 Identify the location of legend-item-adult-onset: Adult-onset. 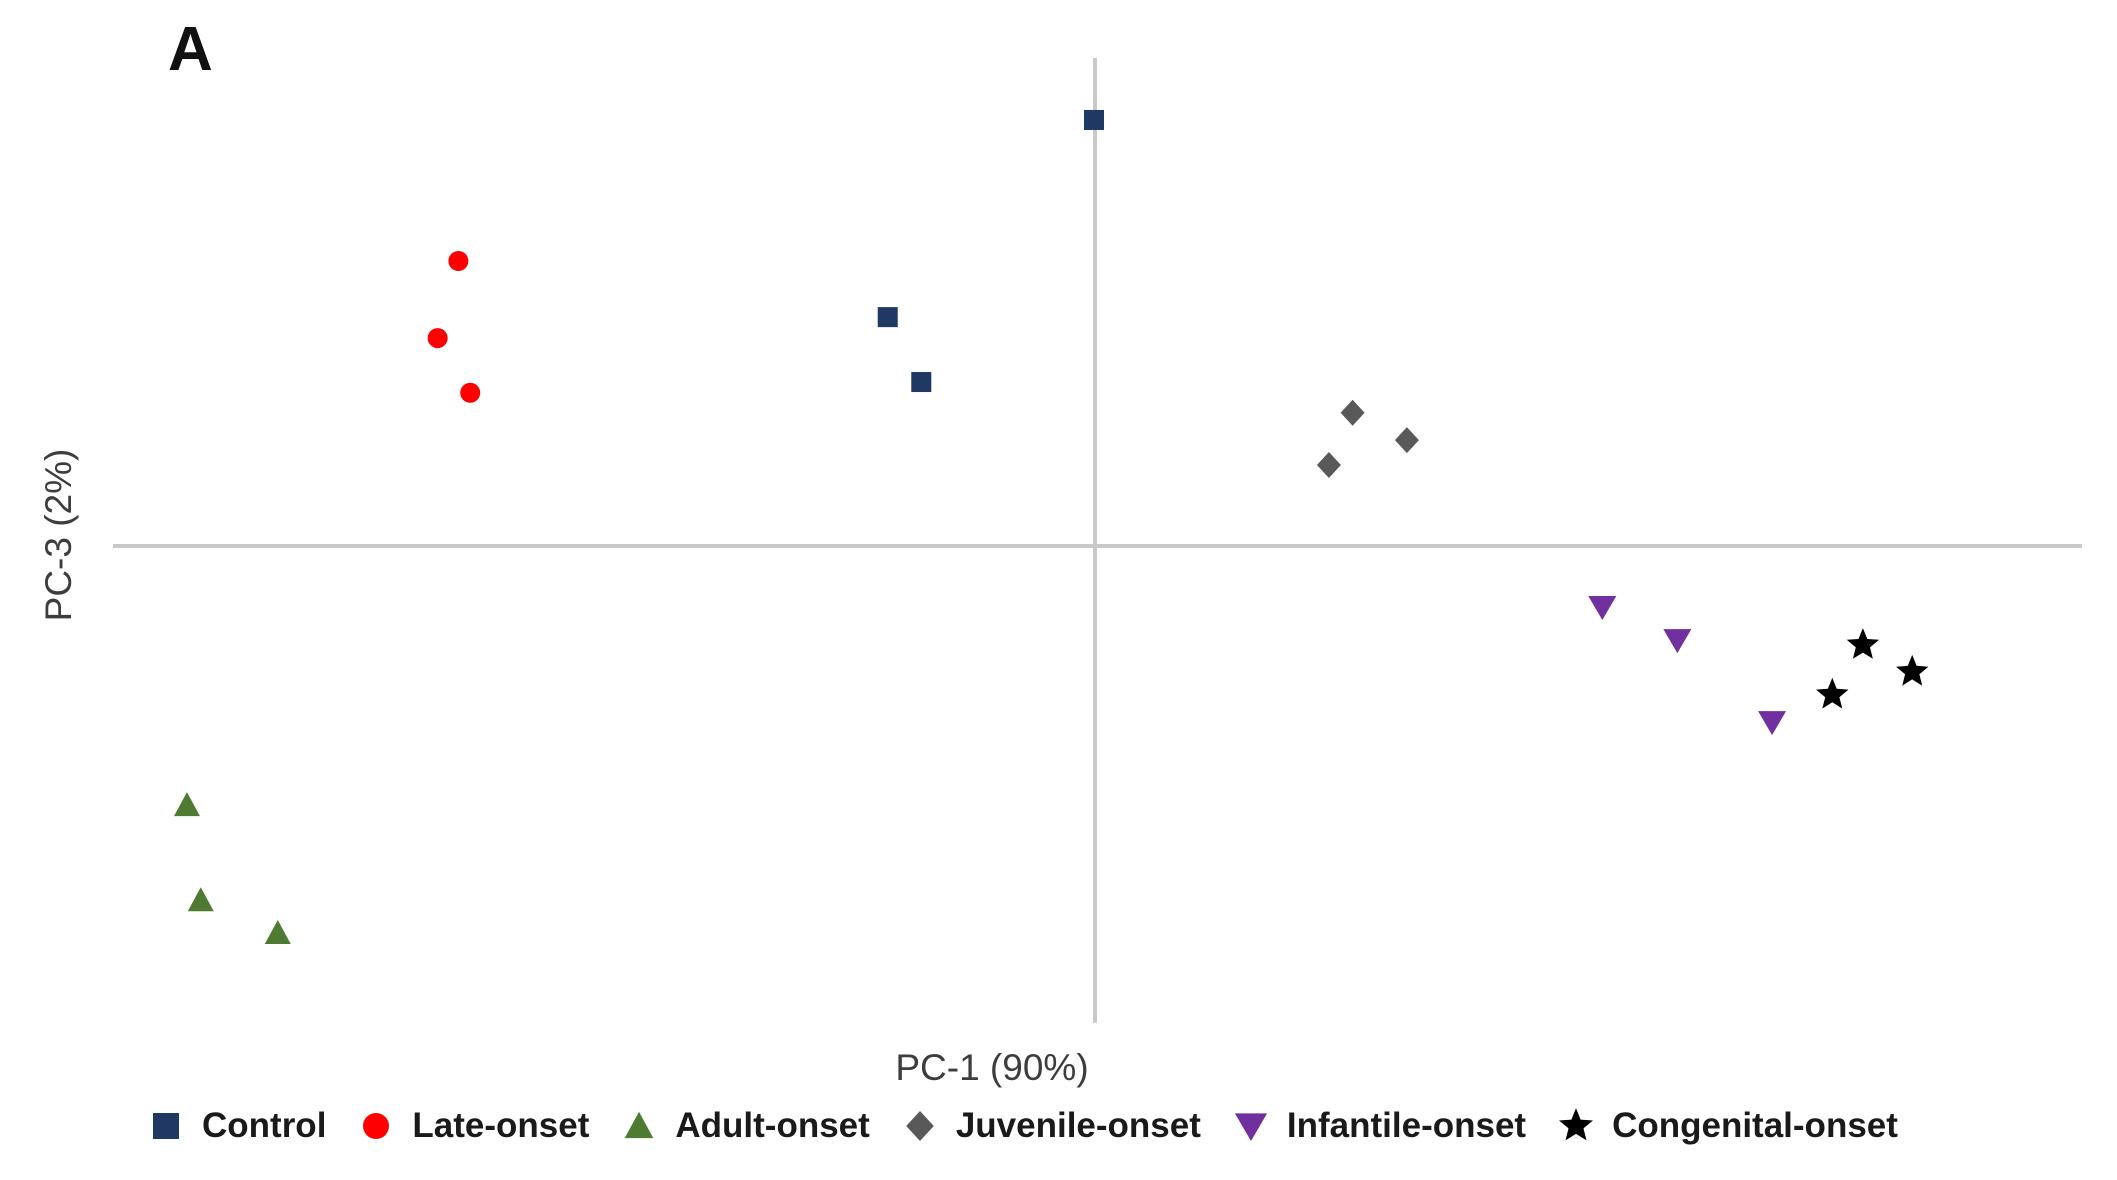
(744, 1126).